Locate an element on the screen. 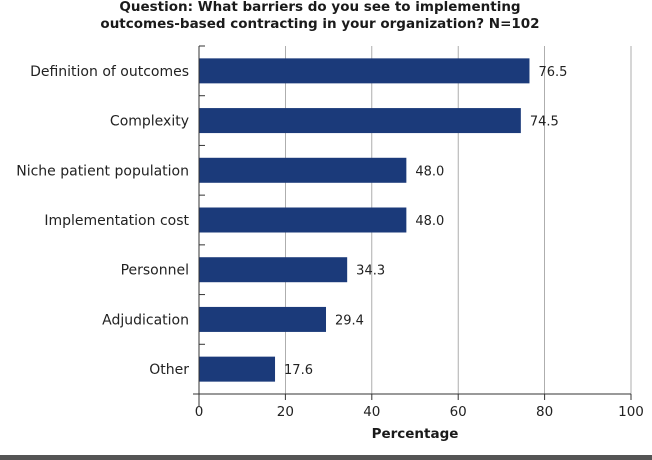 This screenshot has width=652, height=460. value-label-1: 76.5 is located at coordinates (552, 72).